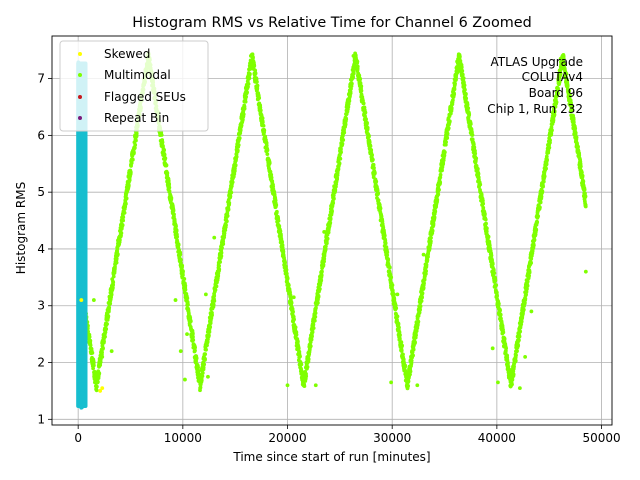 The height and width of the screenshot is (480, 640). What do you see at coordinates (392, 438) in the screenshot?
I see `x-tick-label: 30000` at bounding box center [392, 438].